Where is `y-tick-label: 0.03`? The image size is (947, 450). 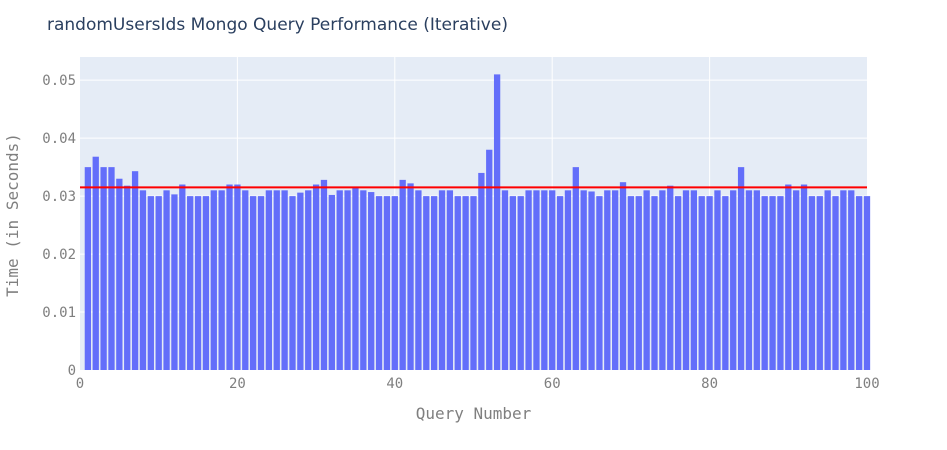 y-tick-label: 0.03 is located at coordinates (59, 197).